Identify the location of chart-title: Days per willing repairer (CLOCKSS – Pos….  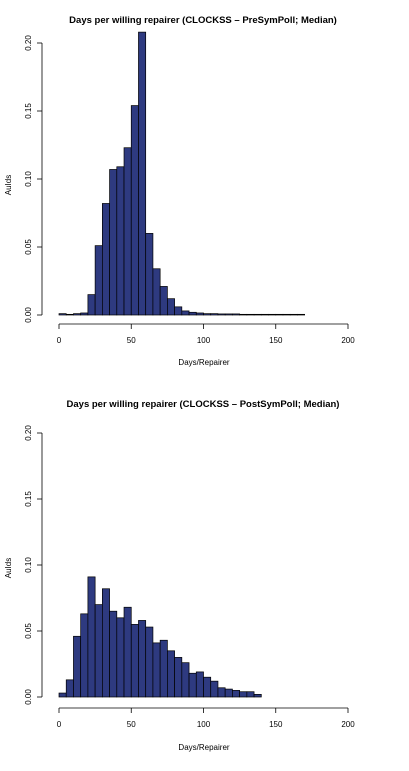
(203, 404).